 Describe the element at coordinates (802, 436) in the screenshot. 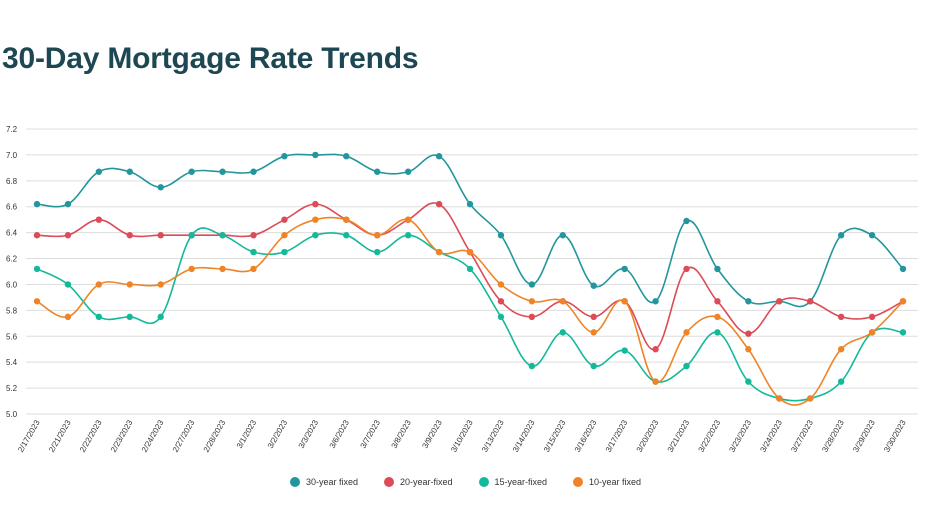

I see `x-tick-label: 3/27/2023` at that location.